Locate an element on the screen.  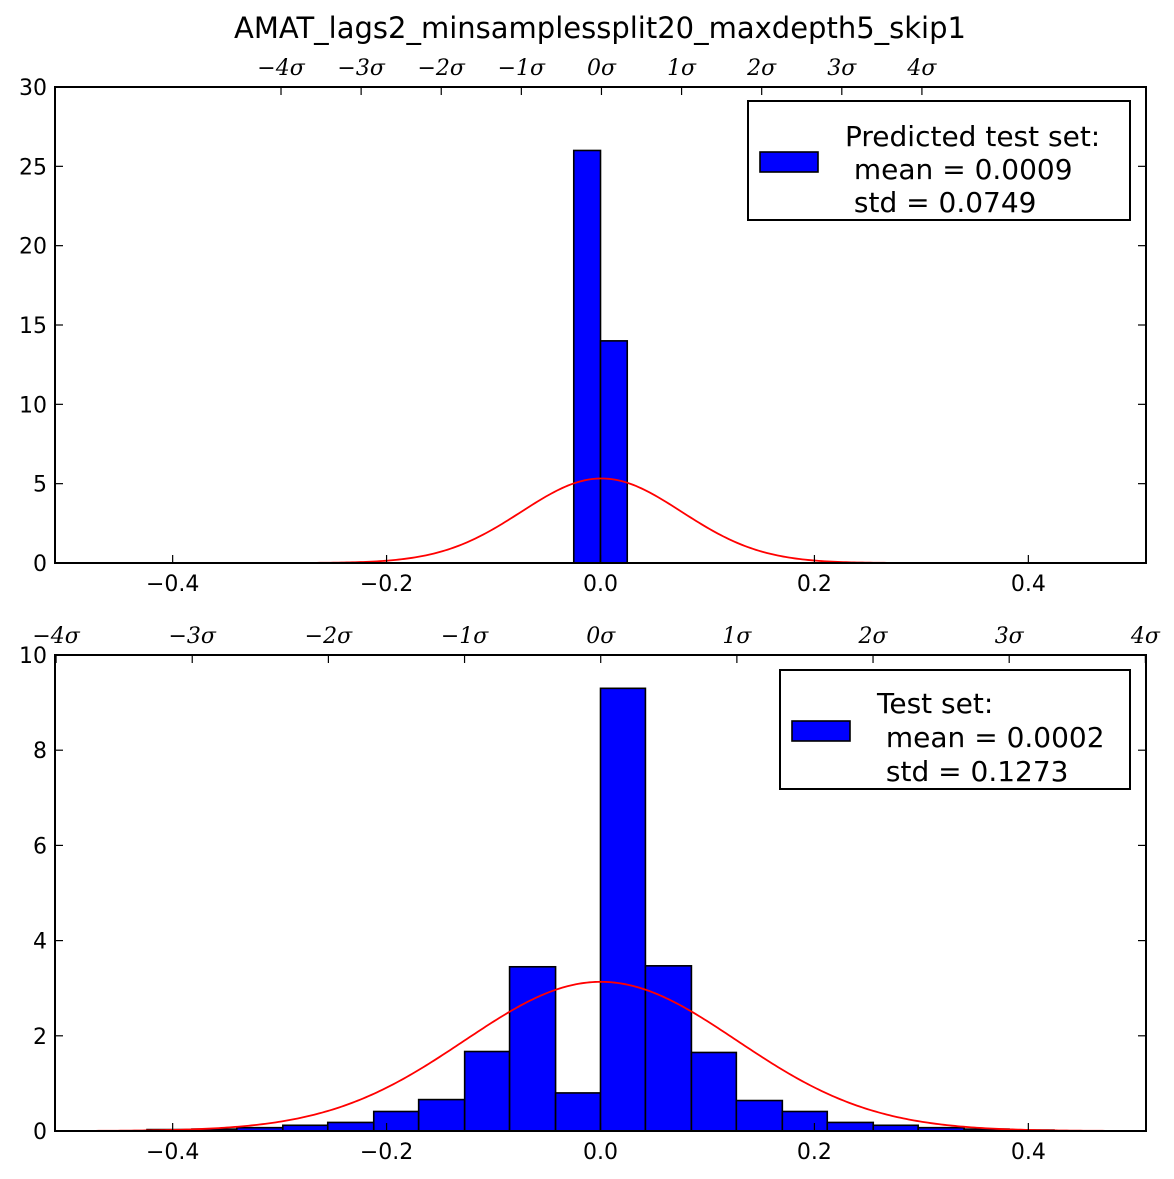
top-legend-title: Predicted test set: is located at coordinates (972, 136).